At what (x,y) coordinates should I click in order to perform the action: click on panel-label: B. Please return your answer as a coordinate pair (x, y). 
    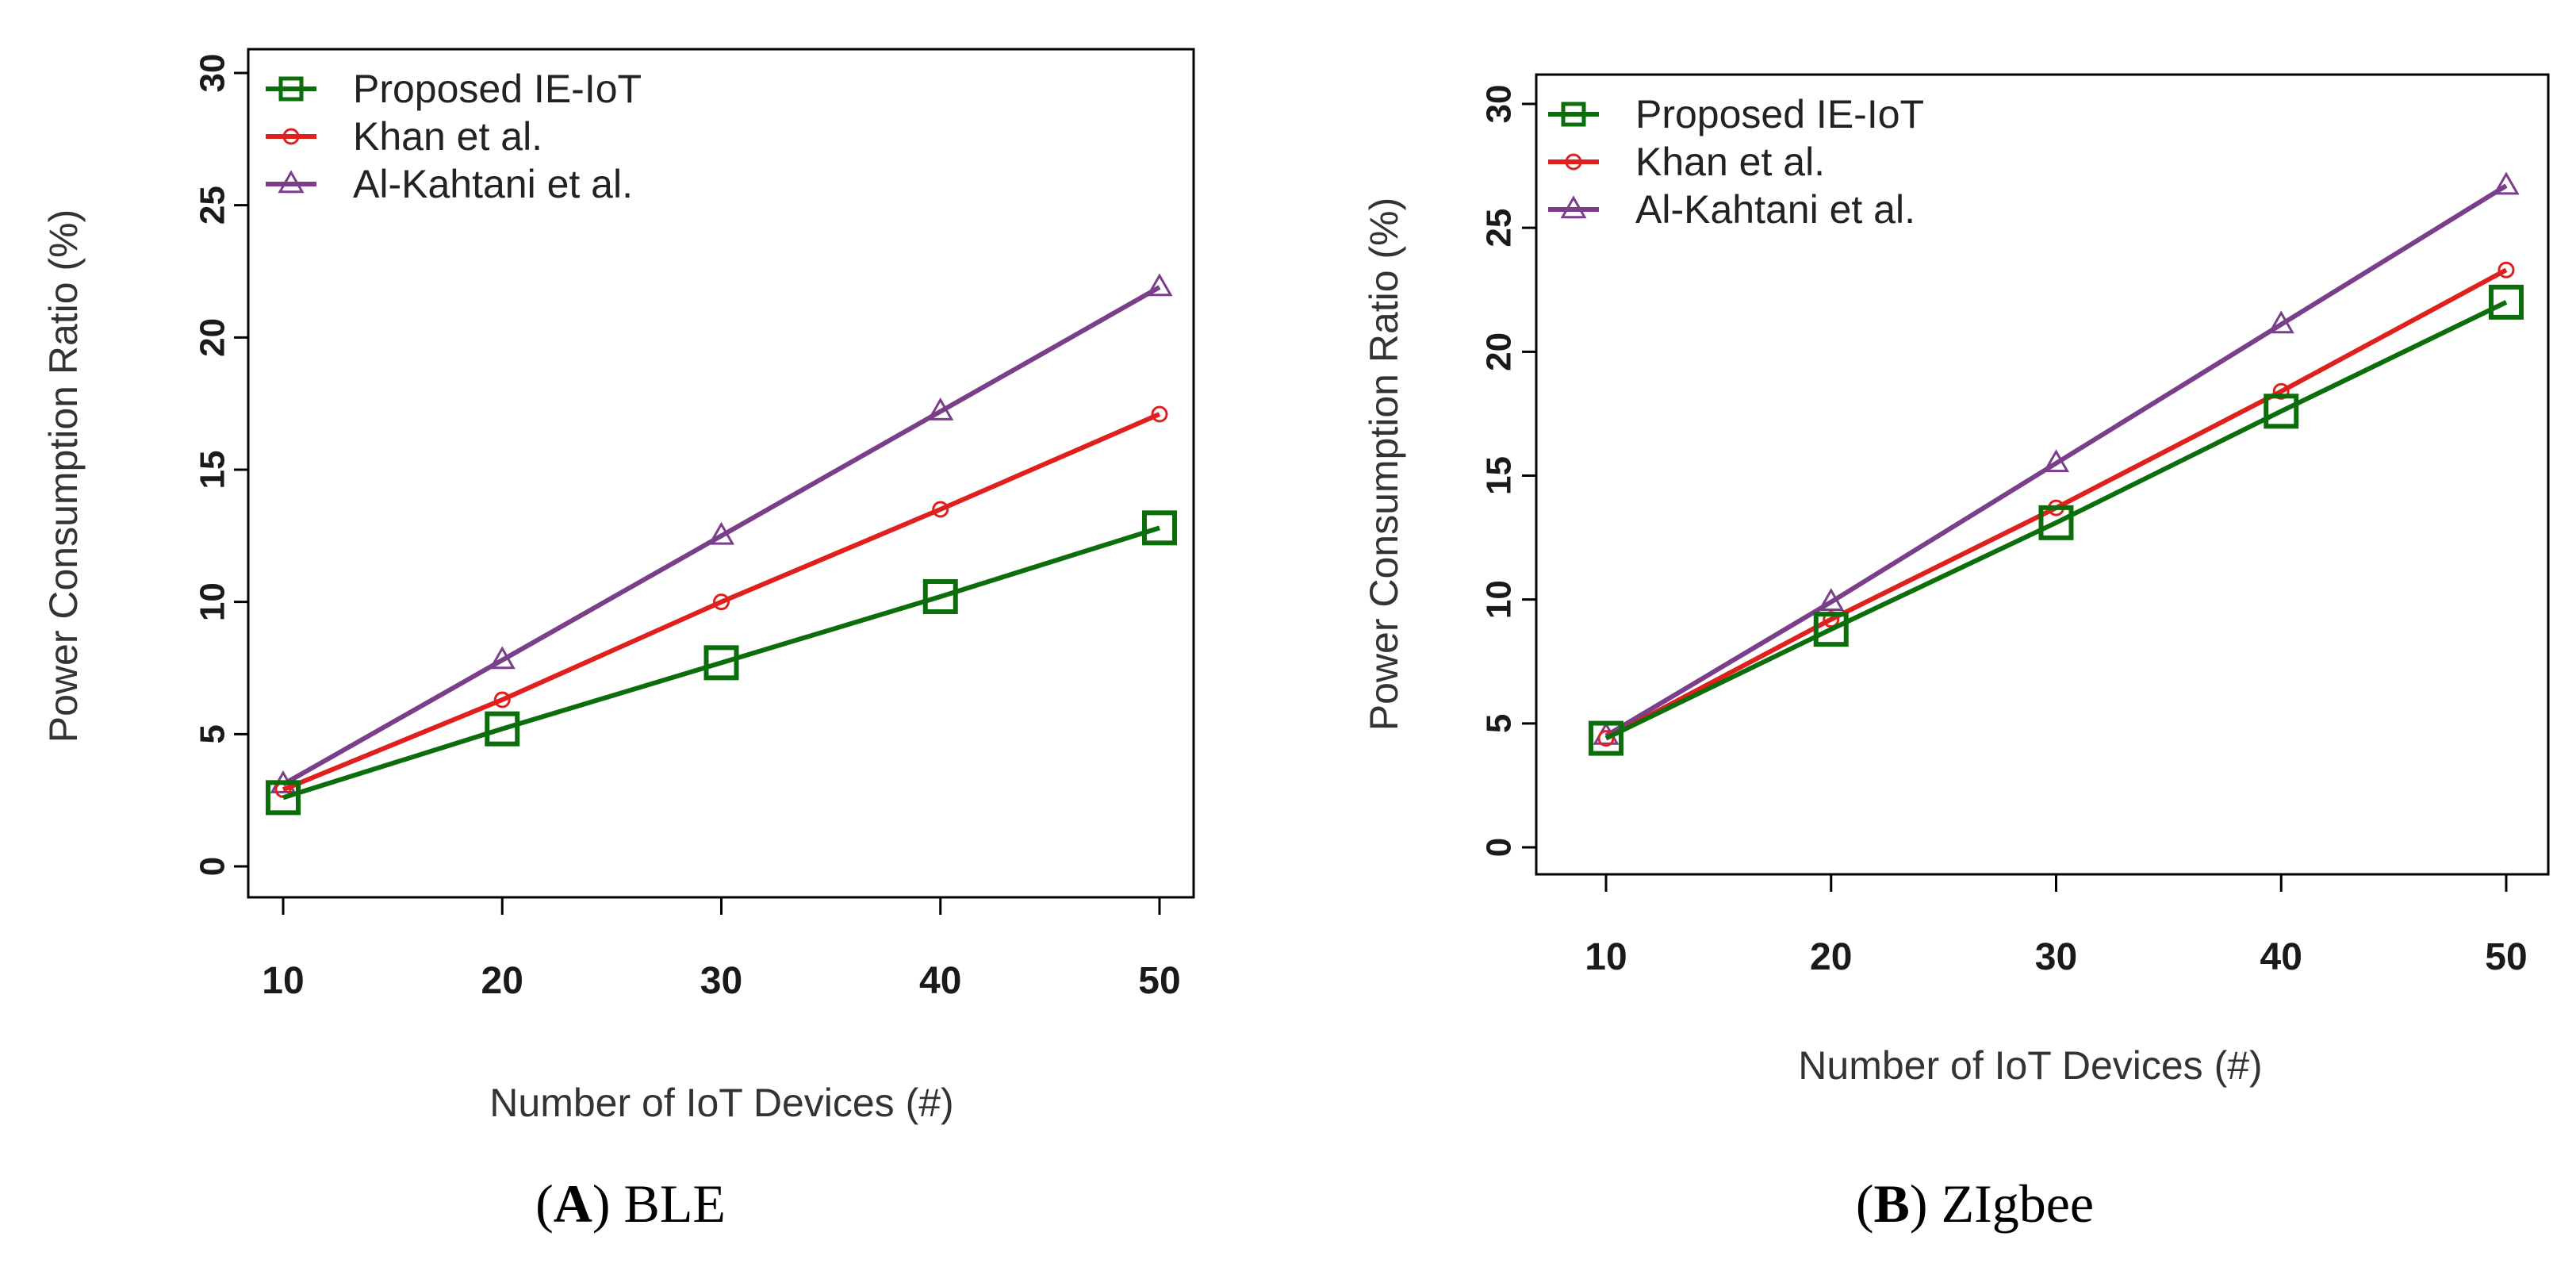
    Looking at the image, I should click on (1892, 1204).